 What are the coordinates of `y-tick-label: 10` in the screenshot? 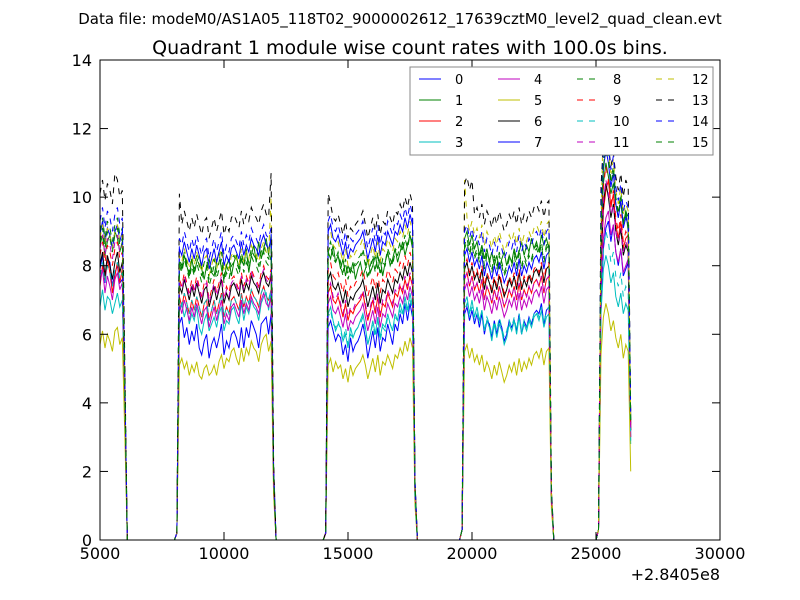 It's located at (82, 197).